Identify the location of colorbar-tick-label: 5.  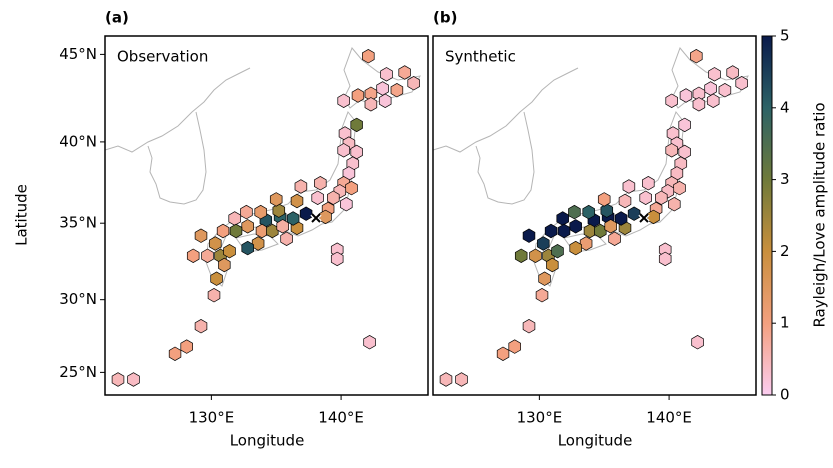
(785, 36).